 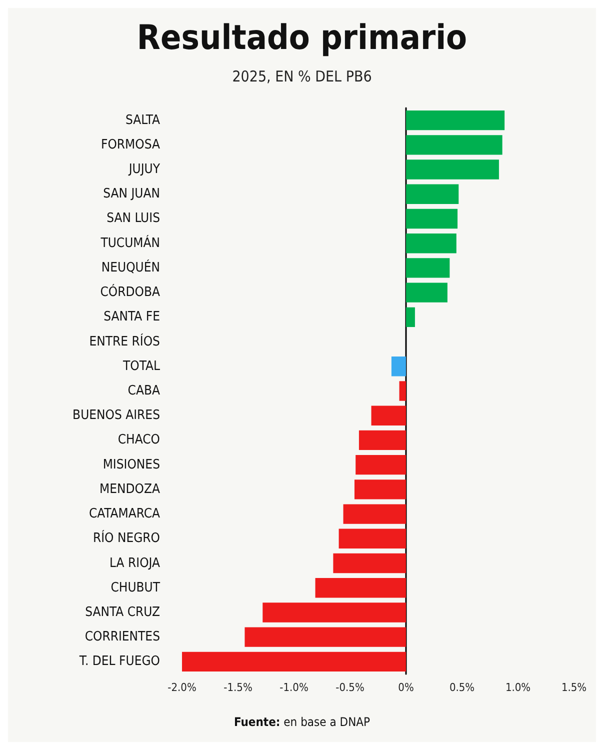 I want to click on y-tick-label: CABA, so click(x=144, y=391).